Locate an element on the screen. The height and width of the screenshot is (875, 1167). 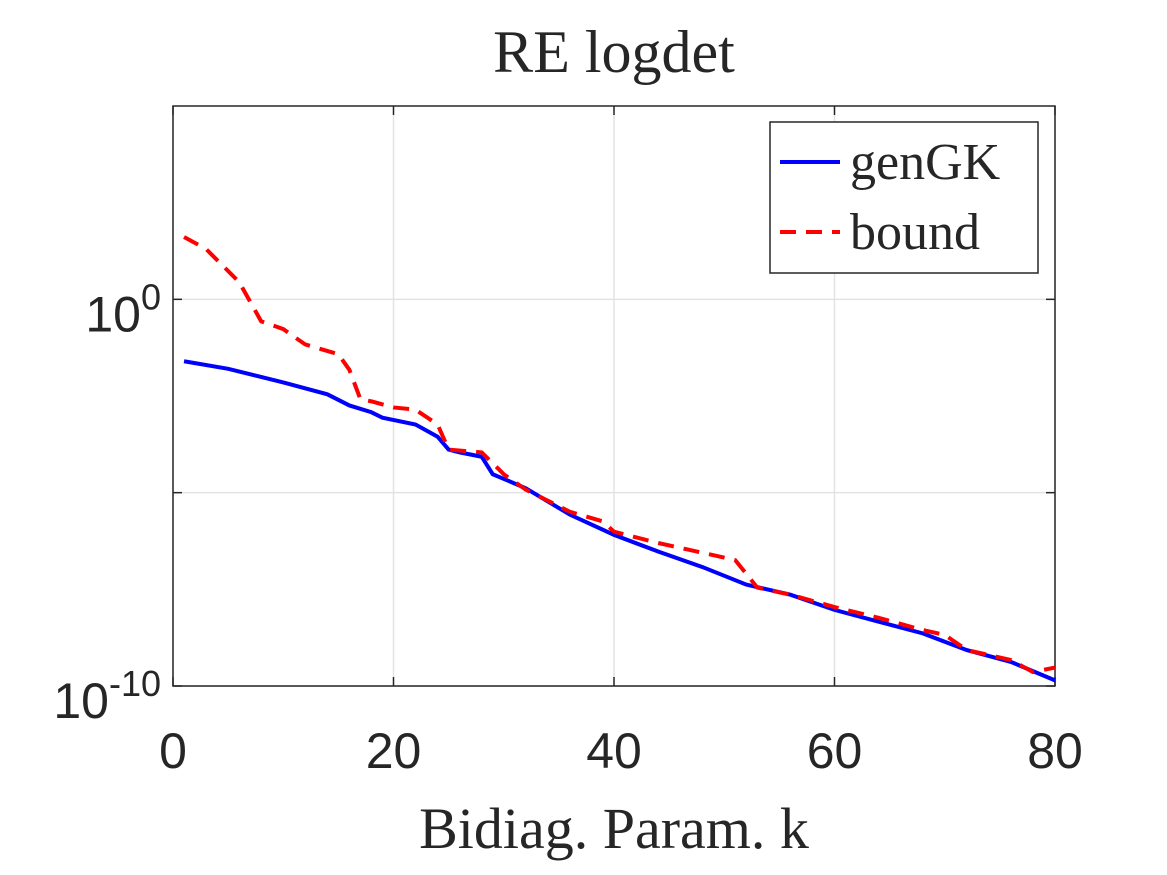
y-tick-label: 100 is located at coordinates (123, 309).